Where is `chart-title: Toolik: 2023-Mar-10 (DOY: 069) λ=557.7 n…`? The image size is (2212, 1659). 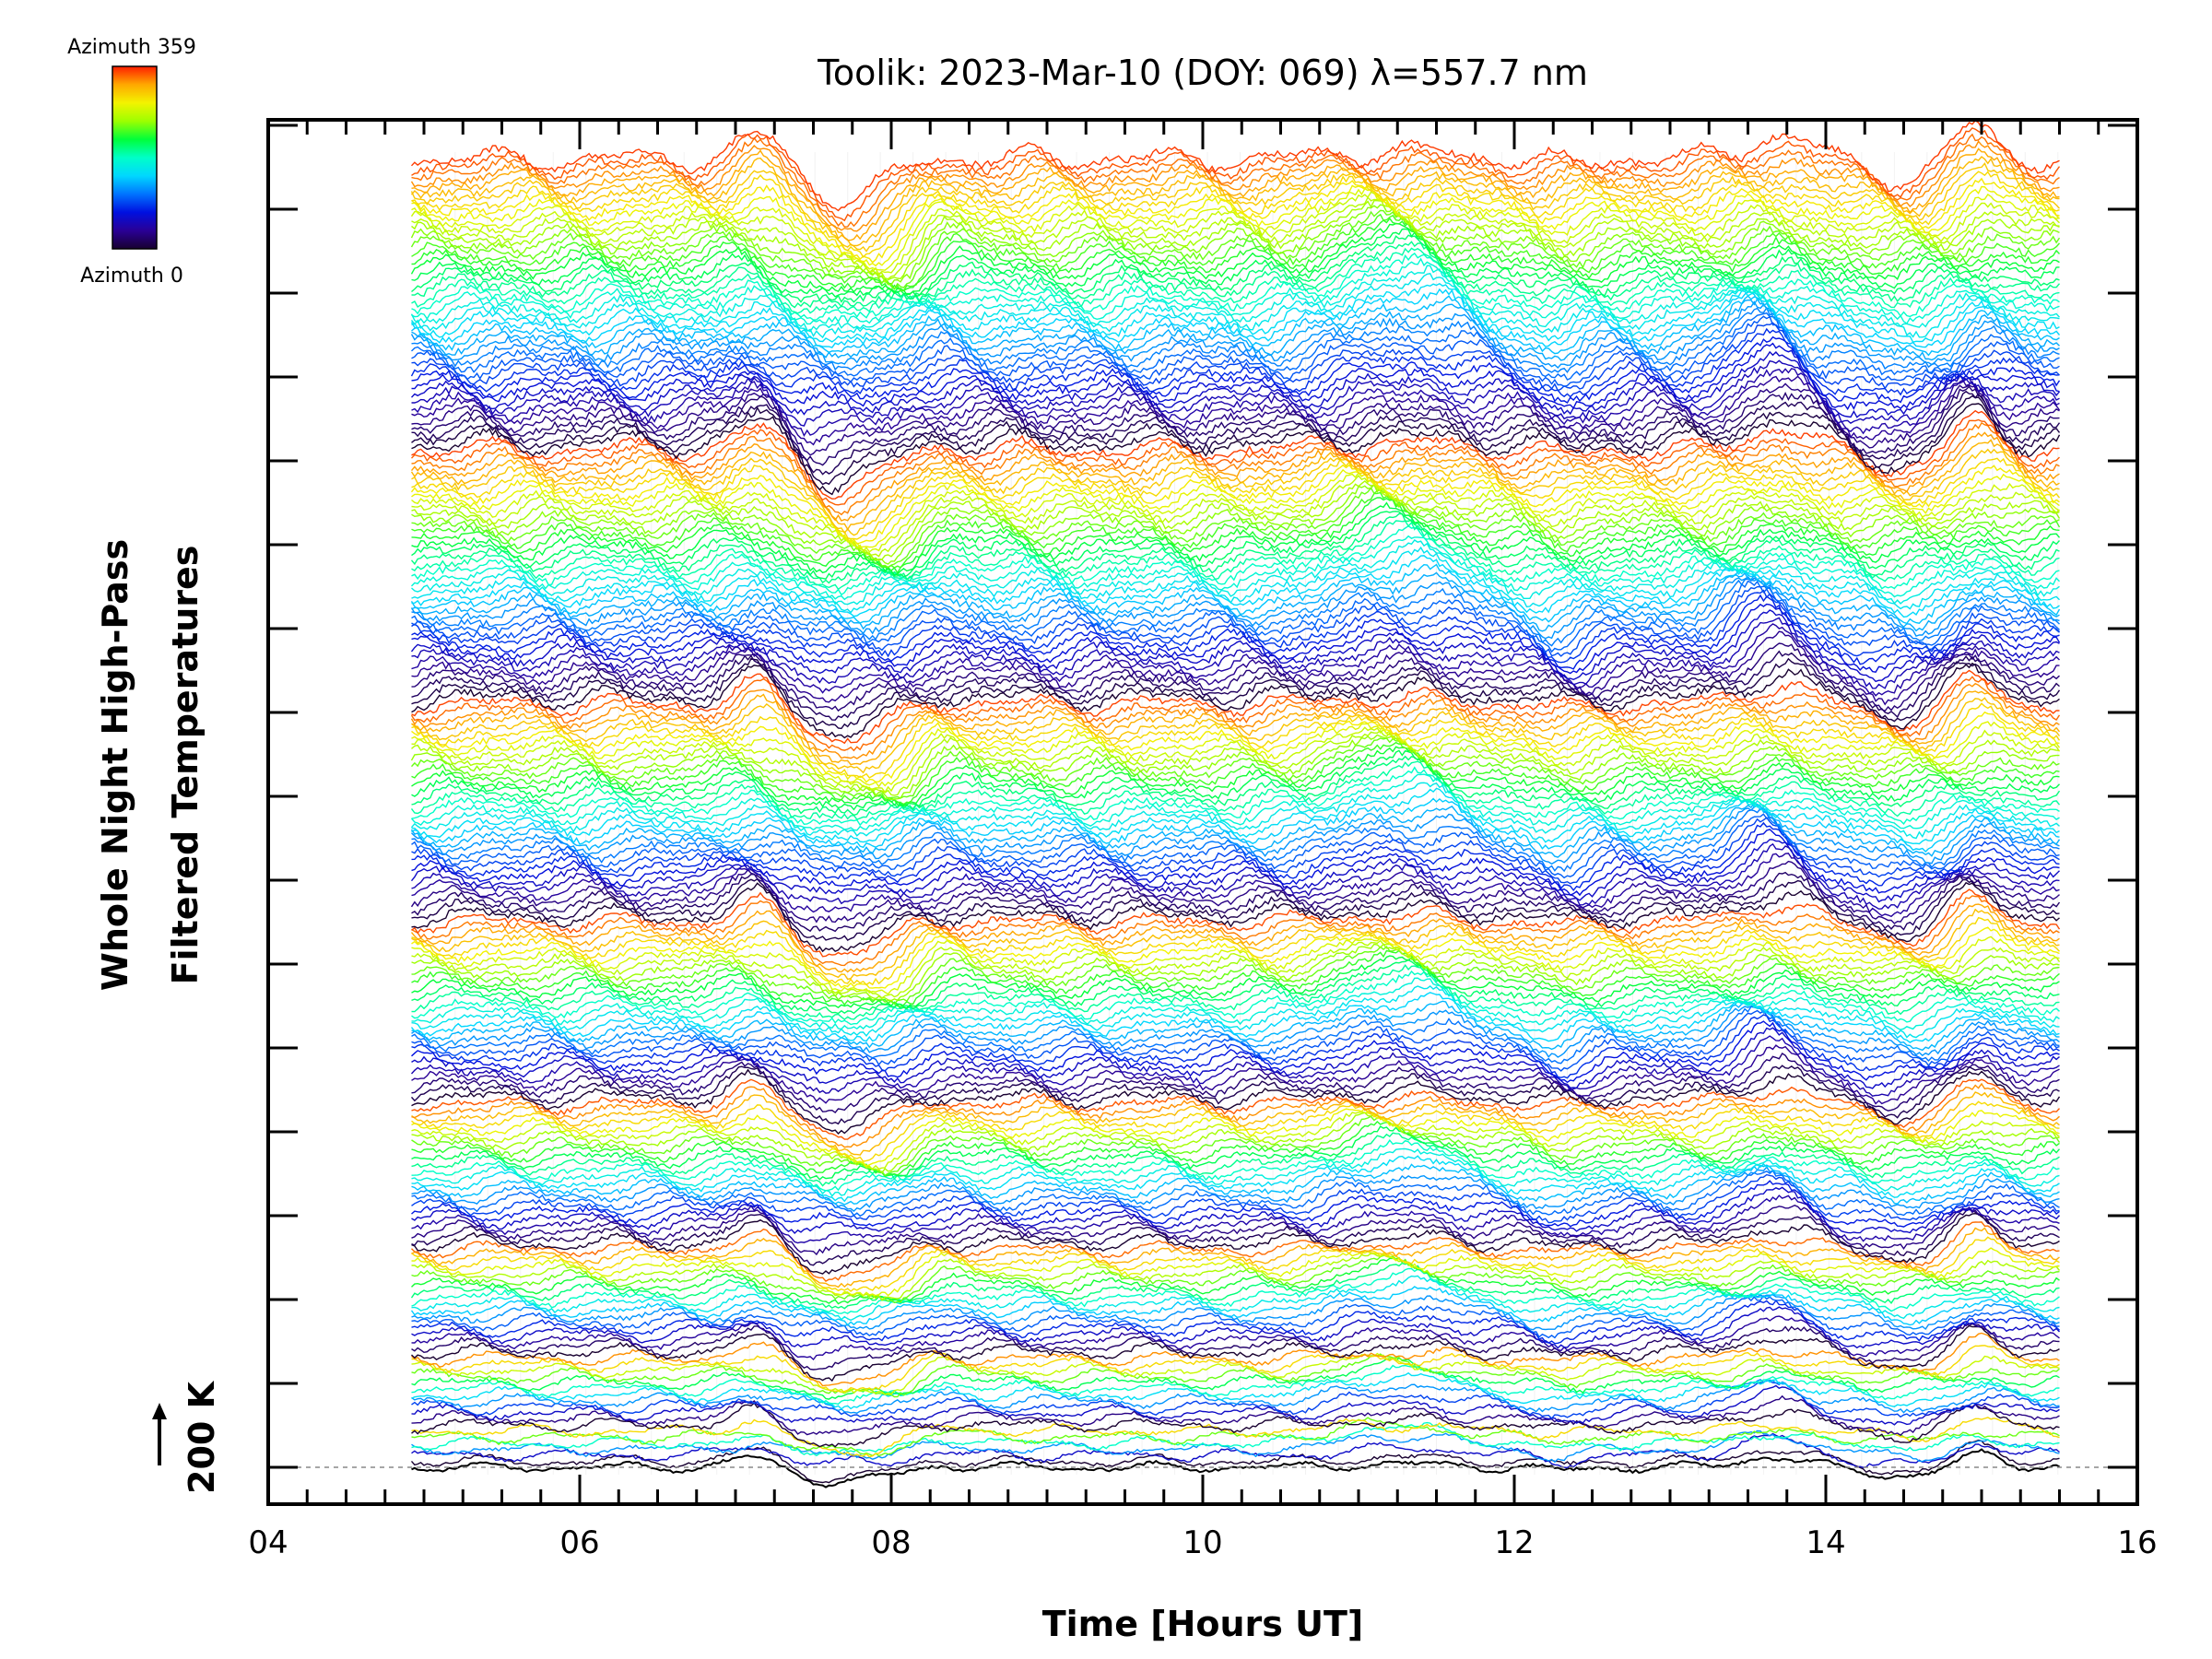 chart-title: Toolik: 2023-Mar-10 (DOY: 069) λ=557.7 n… is located at coordinates (1202, 73).